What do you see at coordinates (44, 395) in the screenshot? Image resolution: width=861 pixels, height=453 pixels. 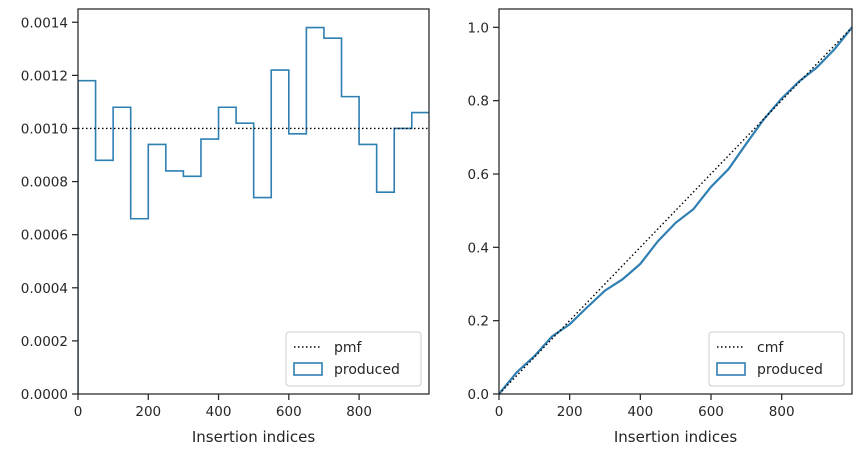 I see `y-tick-label: 0.0000` at bounding box center [44, 395].